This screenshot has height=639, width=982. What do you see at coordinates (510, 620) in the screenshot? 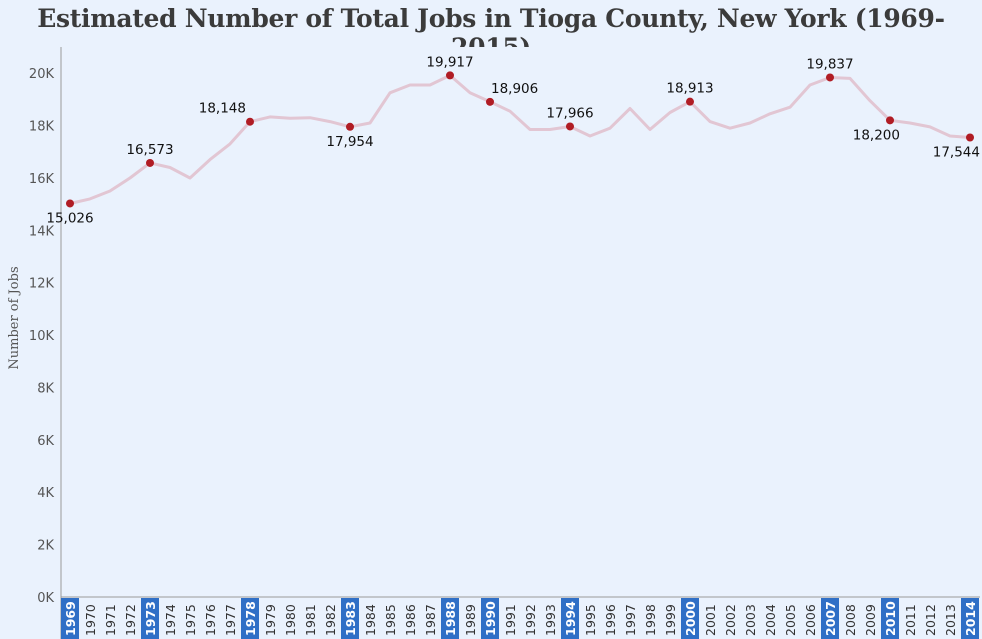
I see `x-tick-label: 1991` at bounding box center [510, 620].